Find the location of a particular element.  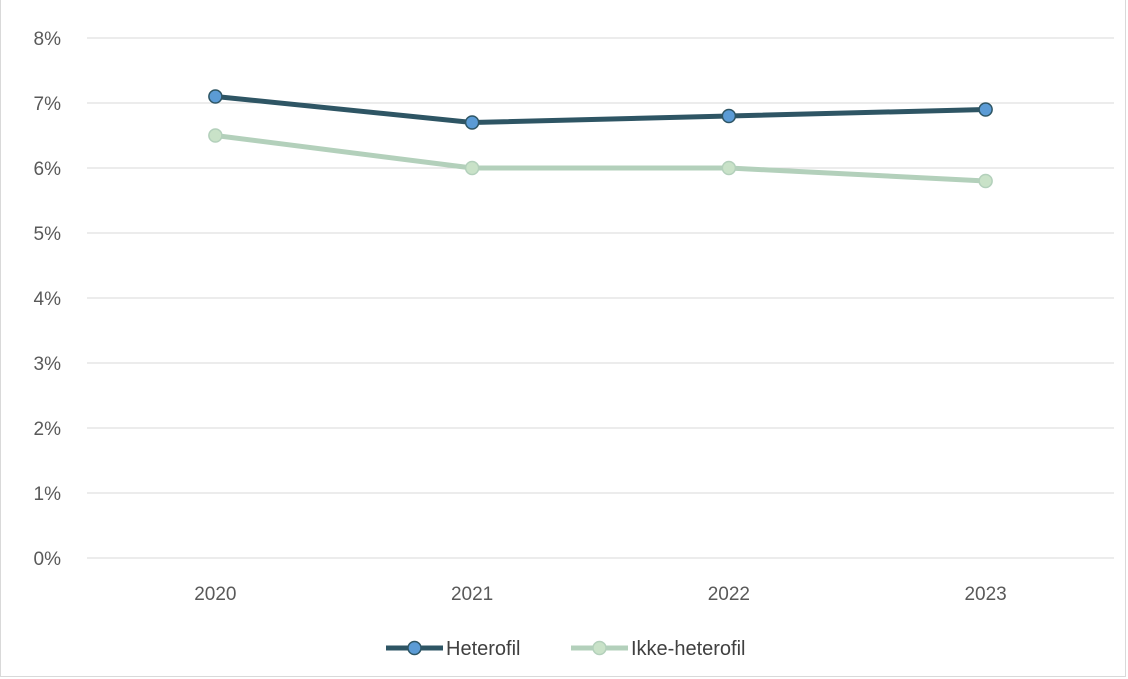

y-tick-label: 8% is located at coordinates (48, 39).